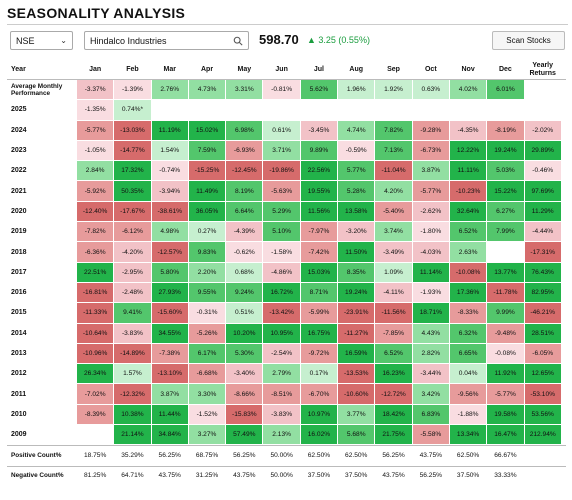 This screenshot has width=572, height=500. What do you see at coordinates (96, 13) in the screenshot?
I see `page-title: SEASONALITY ANALYSIS` at bounding box center [96, 13].